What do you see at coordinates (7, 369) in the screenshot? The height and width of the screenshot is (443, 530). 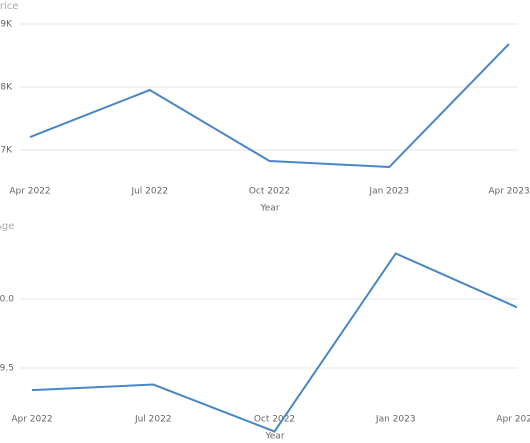 I see `y-tick-label: 39.5` at bounding box center [7, 369].